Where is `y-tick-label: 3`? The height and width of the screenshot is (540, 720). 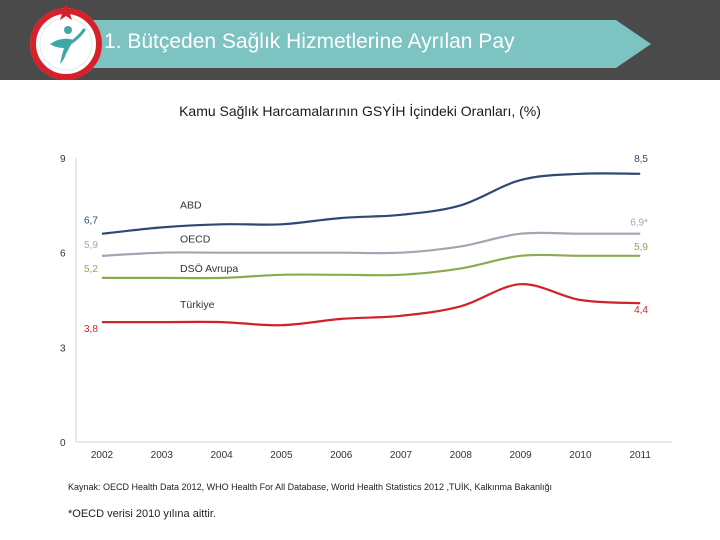
y-tick-label: 3 is located at coordinates (63, 348).